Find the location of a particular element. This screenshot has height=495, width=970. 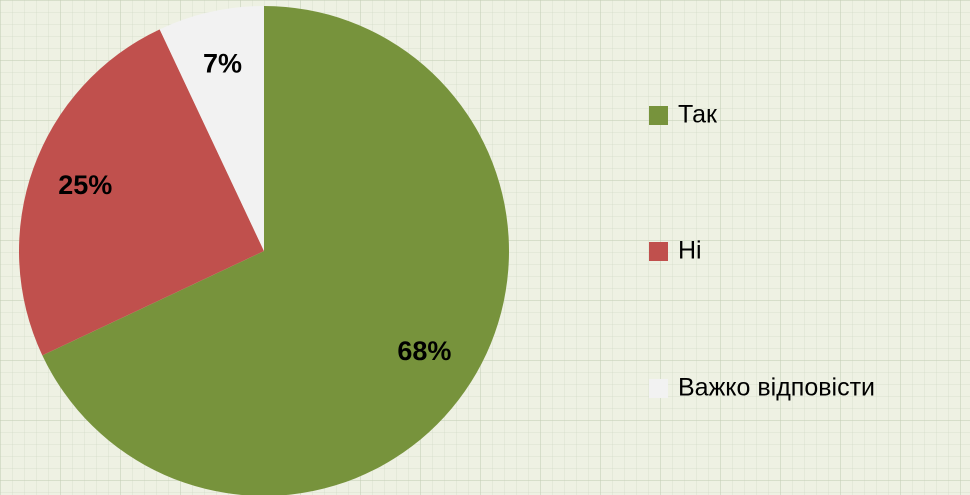

legend-label: Так is located at coordinates (698, 115).